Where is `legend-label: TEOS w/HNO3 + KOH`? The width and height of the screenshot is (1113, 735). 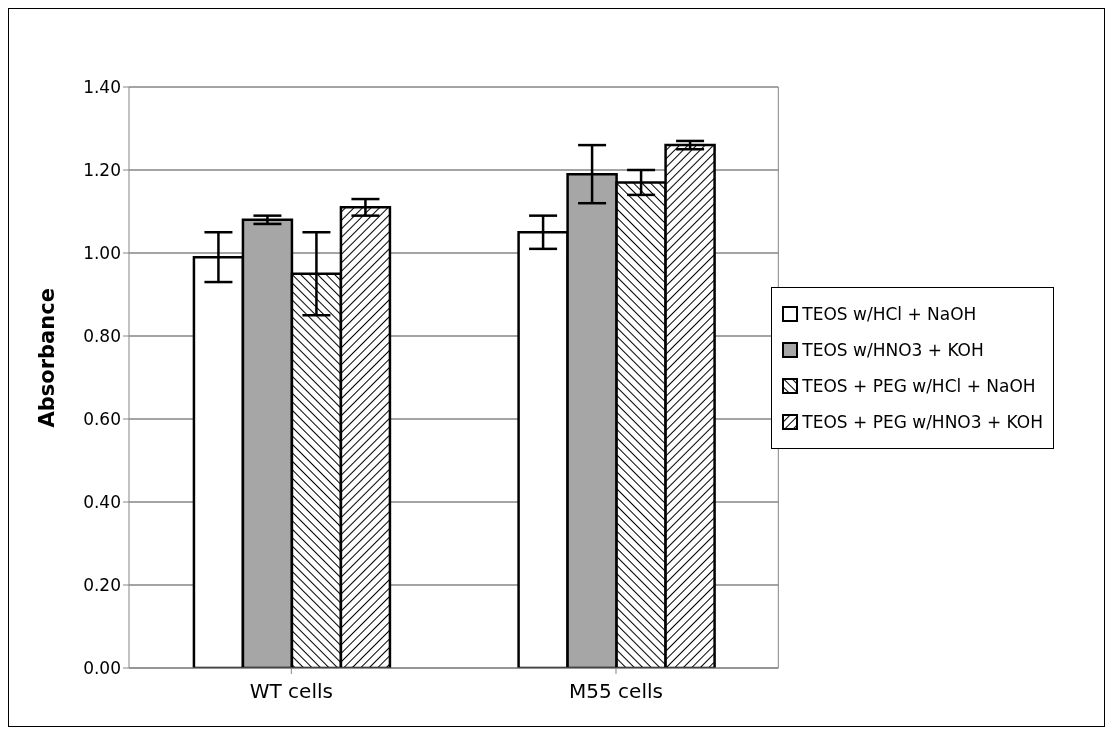
legend-label: TEOS w/HNO3 + KOH is located at coordinates (893, 349).